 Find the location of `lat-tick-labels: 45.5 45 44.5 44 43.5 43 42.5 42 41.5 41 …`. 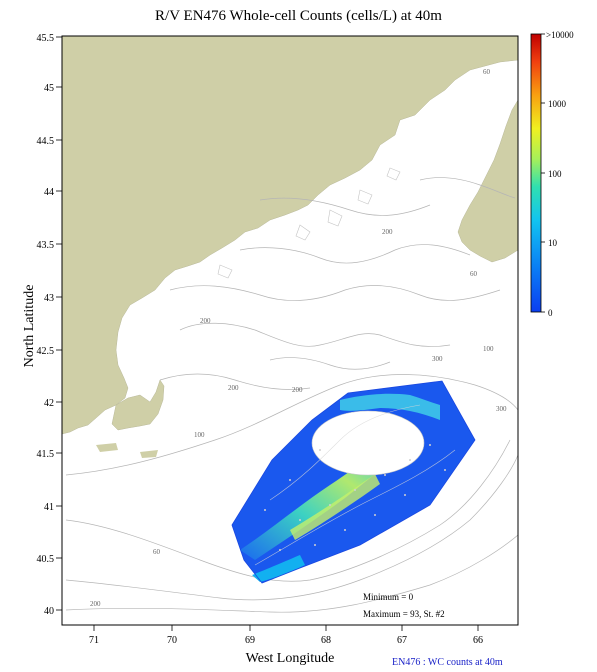

lat-tick-labels: 45.5 45 44.5 44 43.5 43 42.5 42 41.5 41 … is located at coordinates (46, 325).